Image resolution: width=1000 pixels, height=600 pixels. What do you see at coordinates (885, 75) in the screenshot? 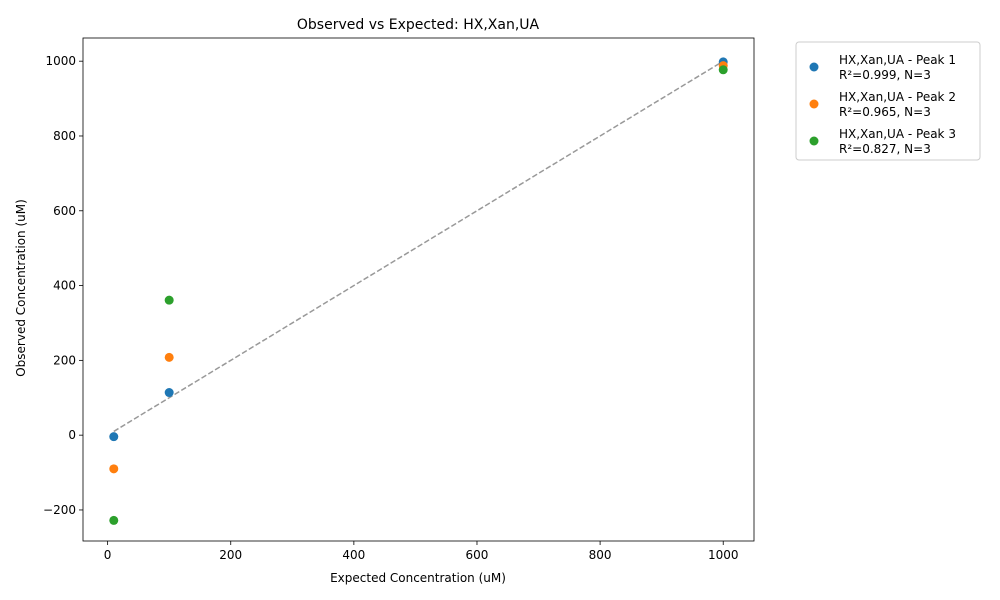
I see `legend-stat-peak-1: R²=0.999, N=3` at bounding box center [885, 75].